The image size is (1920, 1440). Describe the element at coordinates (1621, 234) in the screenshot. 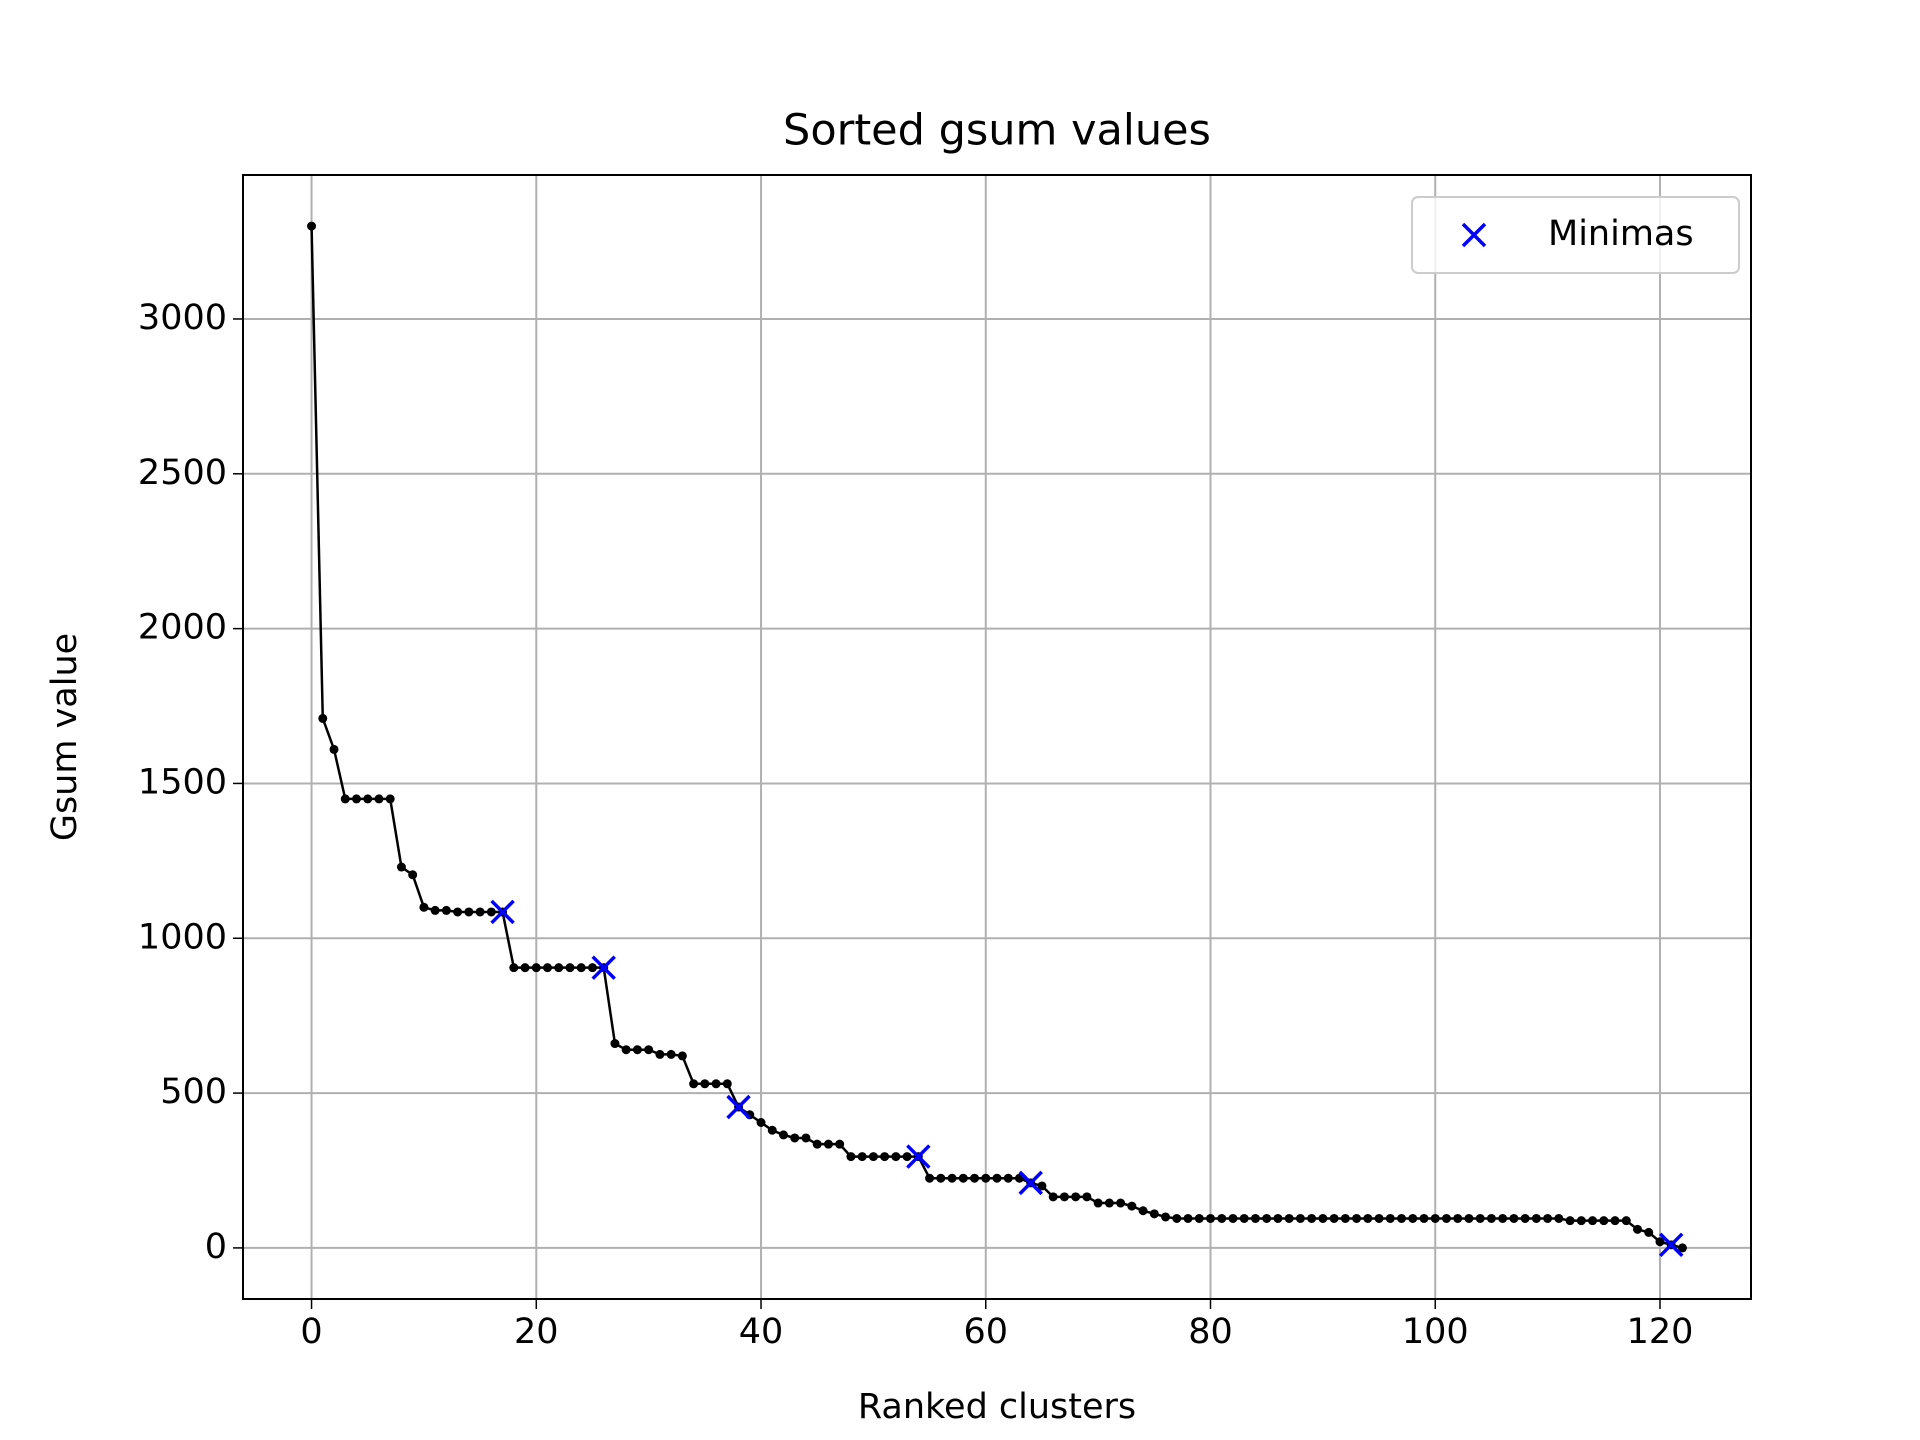

I see `legend-label: Minimas` at that location.